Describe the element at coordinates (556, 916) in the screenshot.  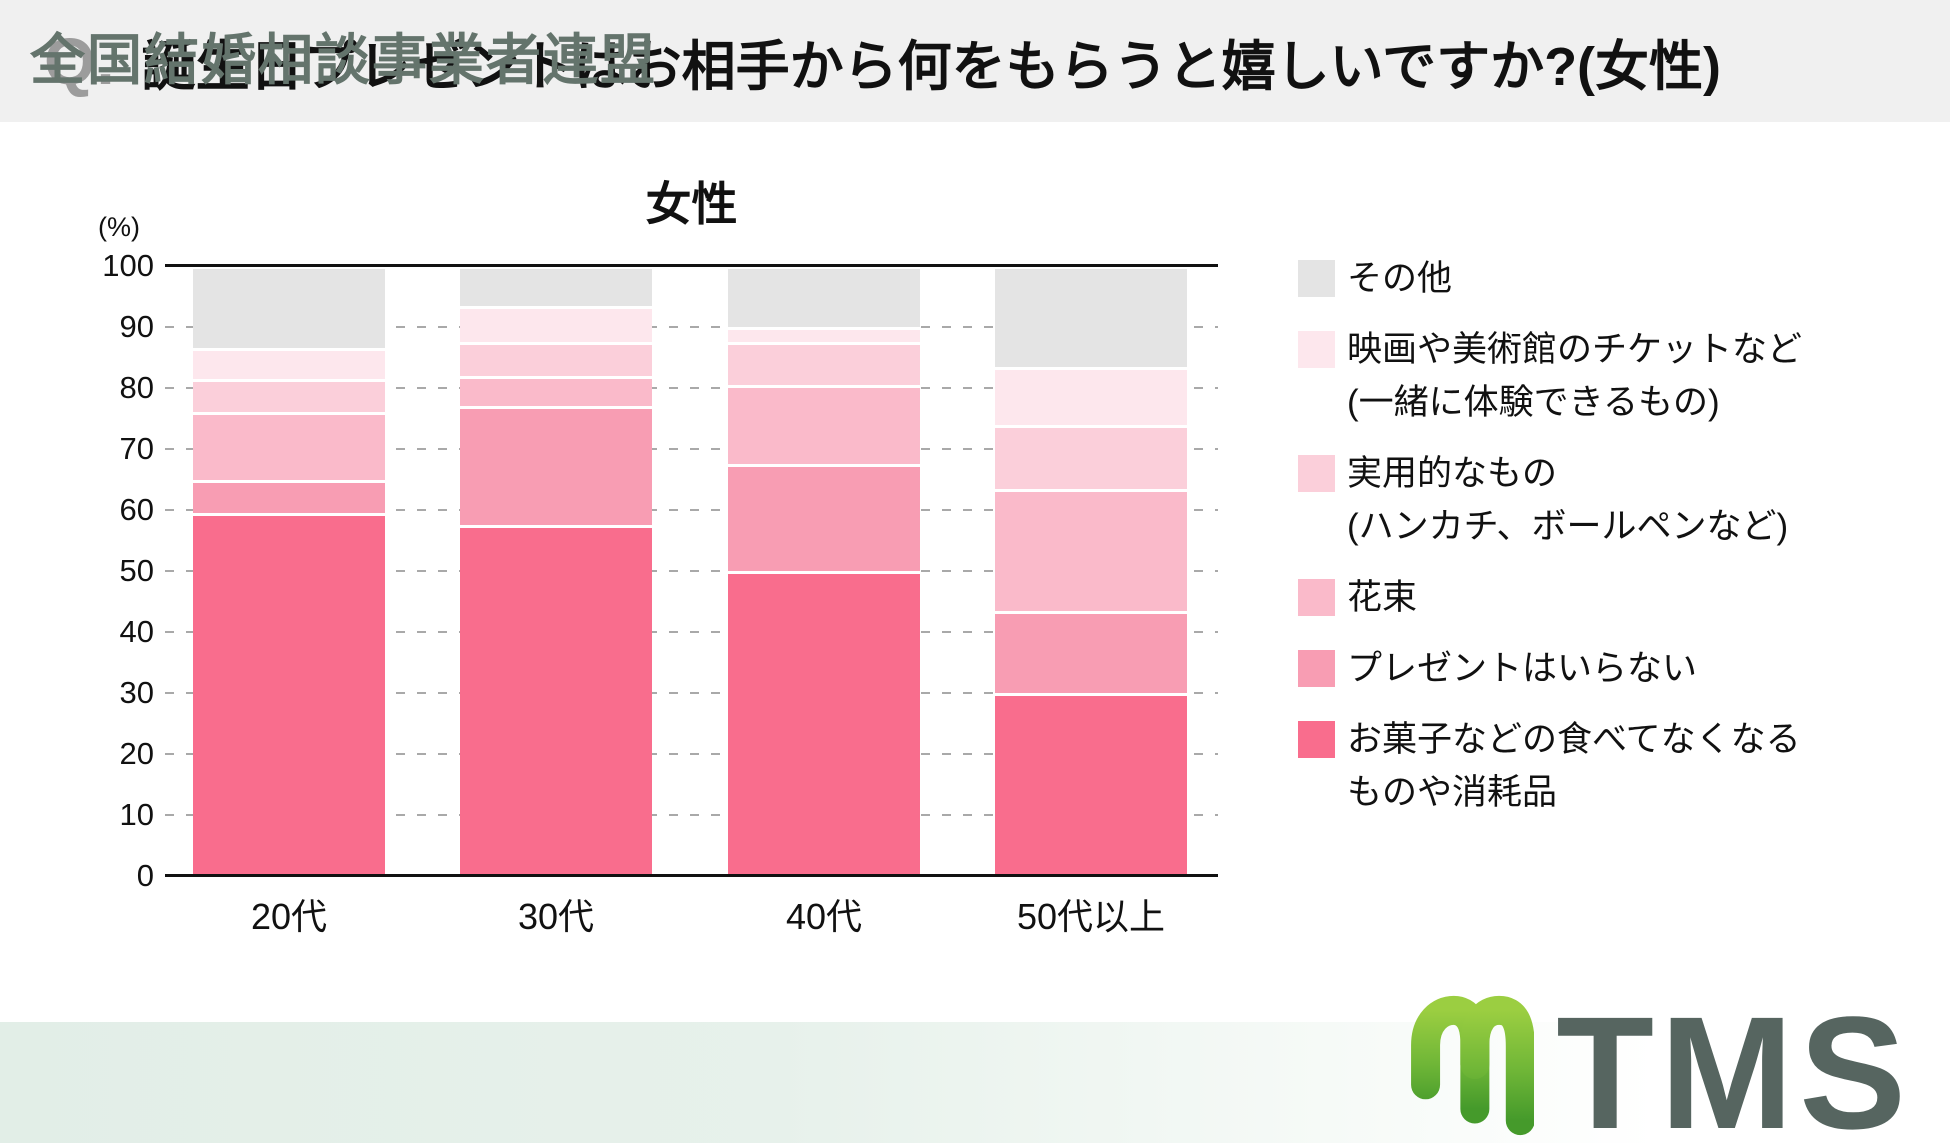
I see `x-axis-label: 30代` at that location.